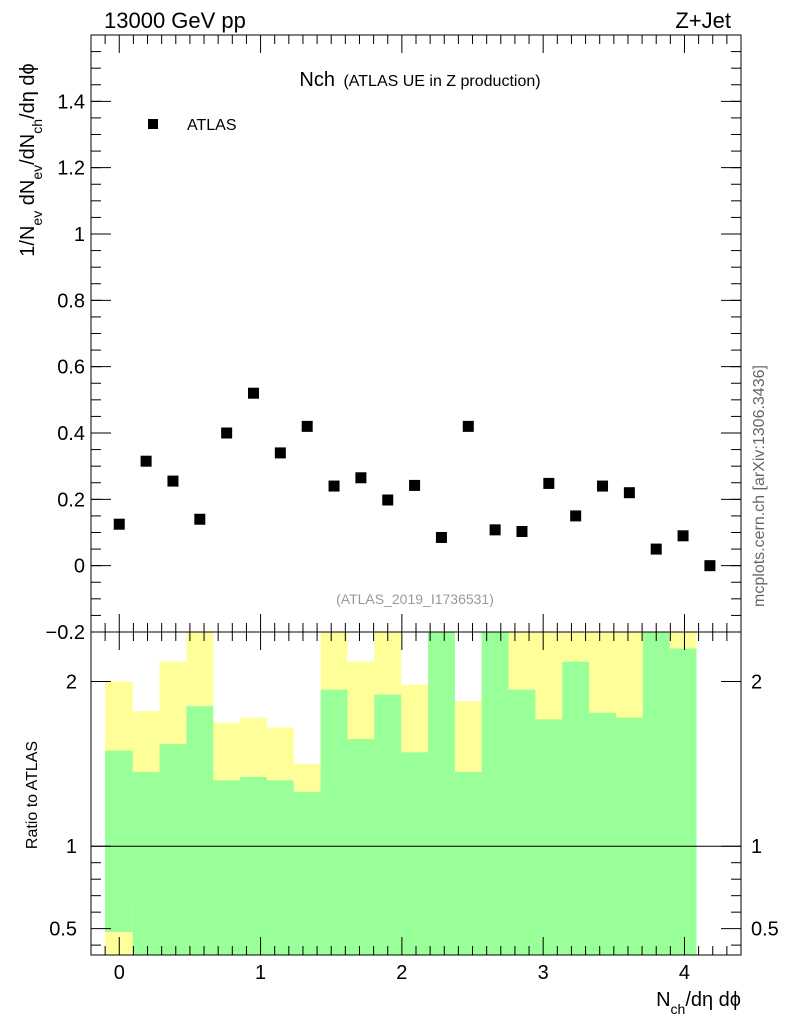 This screenshot has height=1024, width=786. I want to click on main-y-tick-label: 0.2, so click(71, 500).